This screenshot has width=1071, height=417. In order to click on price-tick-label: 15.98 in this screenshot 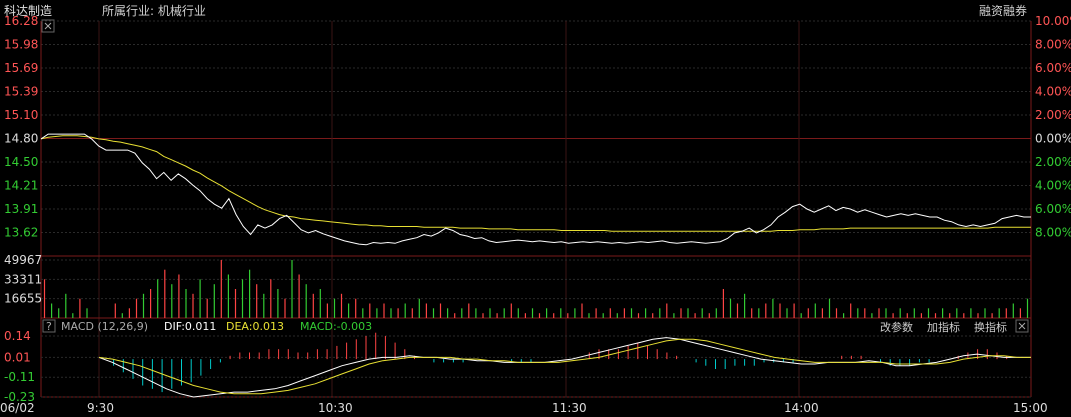, I will do `click(21, 45)`.